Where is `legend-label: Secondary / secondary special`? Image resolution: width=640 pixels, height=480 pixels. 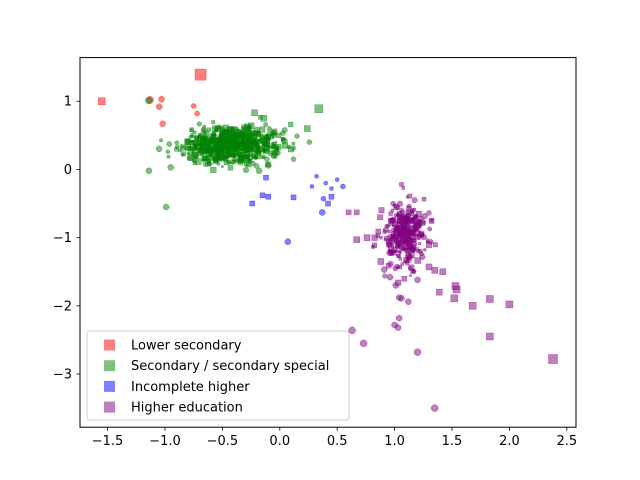
legend-label: Secondary / secondary special is located at coordinates (230, 366).